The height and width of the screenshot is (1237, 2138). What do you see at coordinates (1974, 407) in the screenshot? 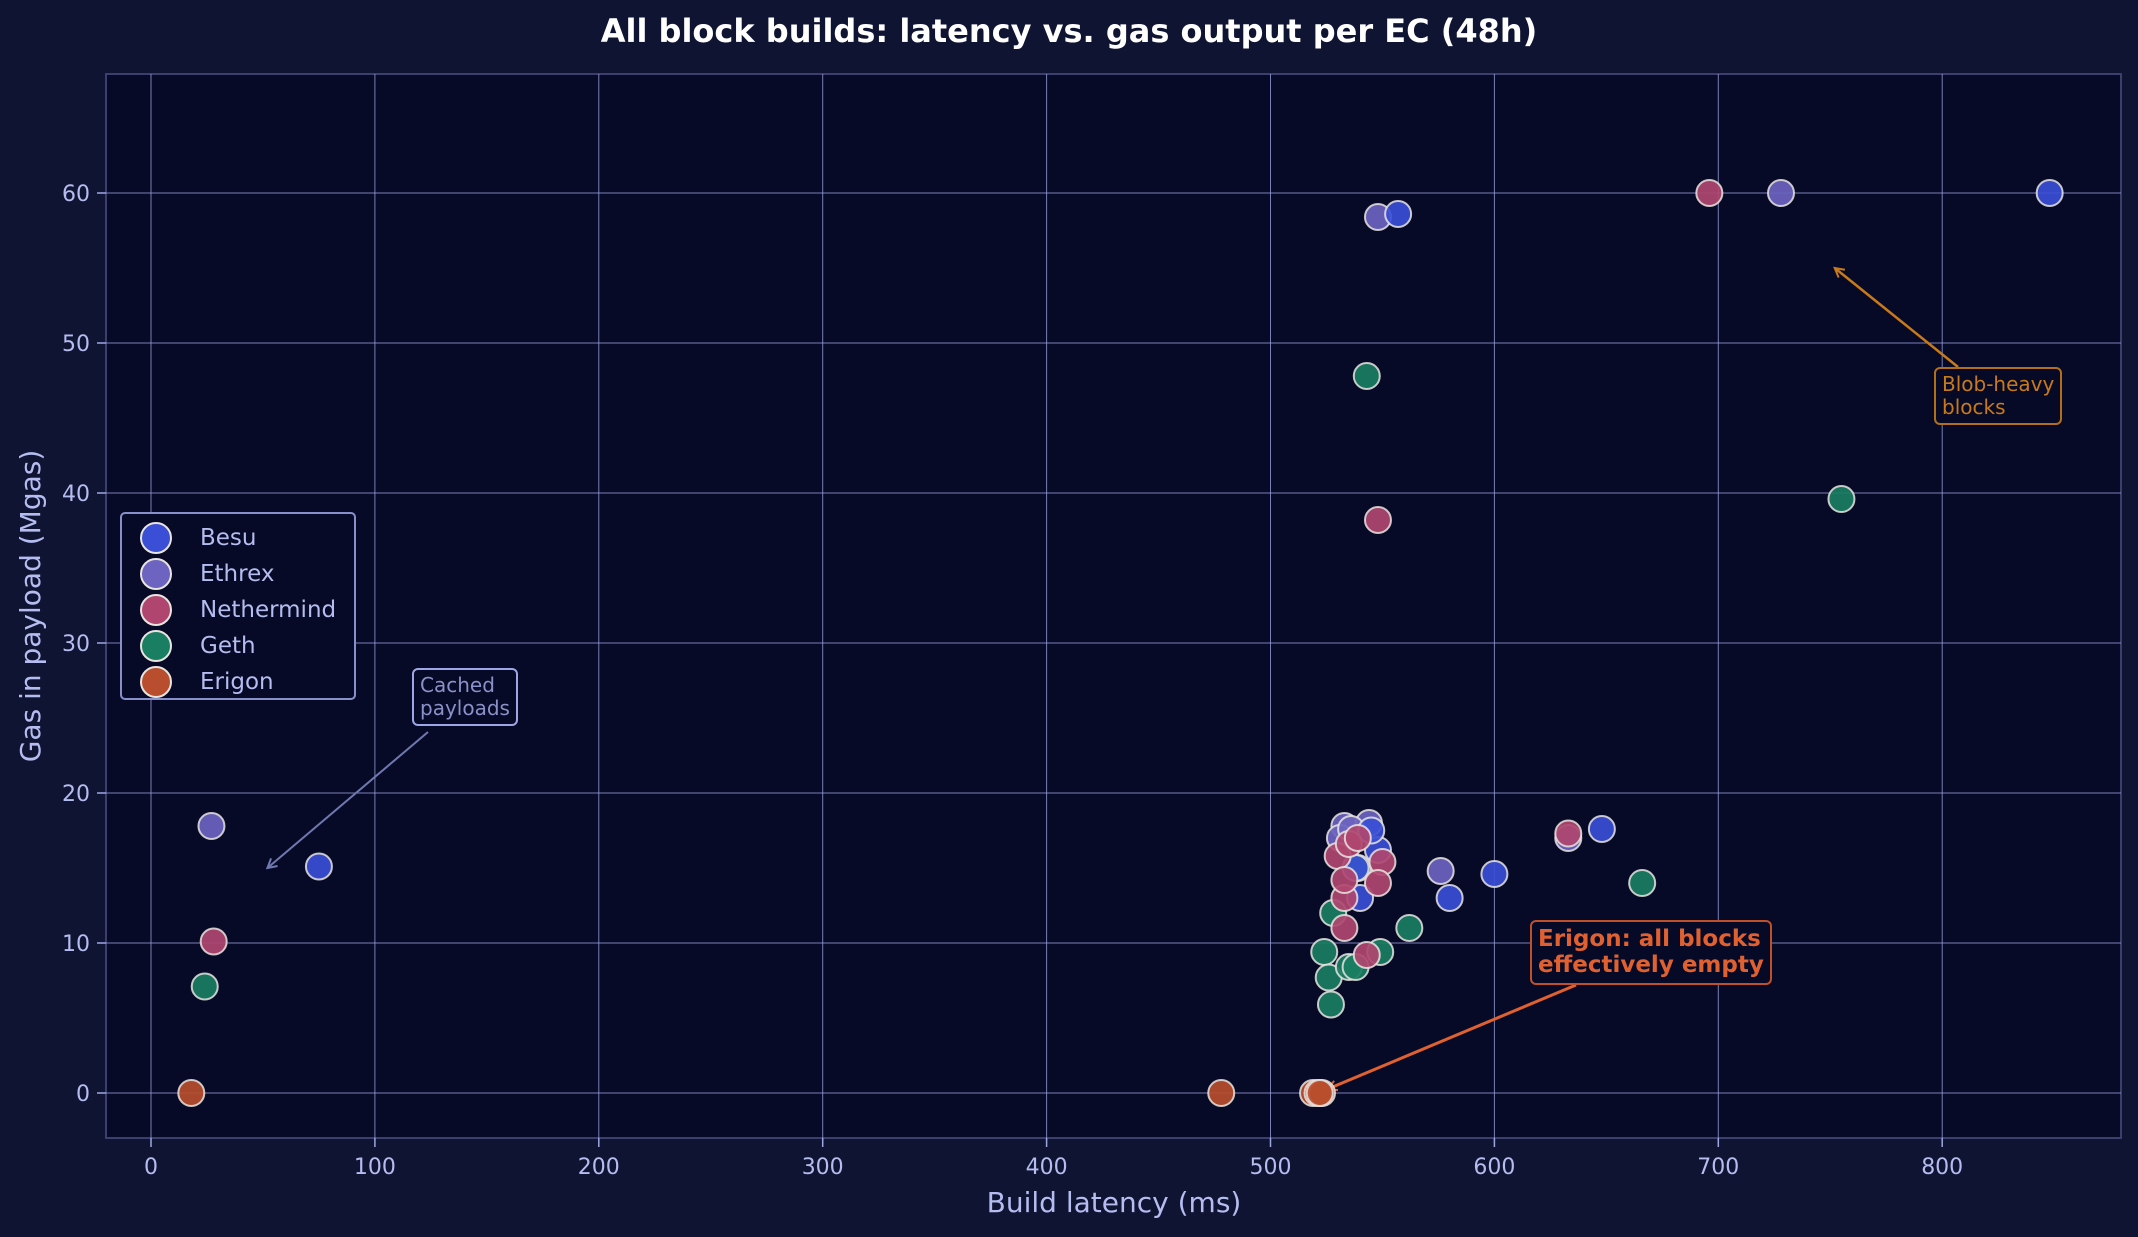
I see `annotation-line: blocks` at bounding box center [1974, 407].